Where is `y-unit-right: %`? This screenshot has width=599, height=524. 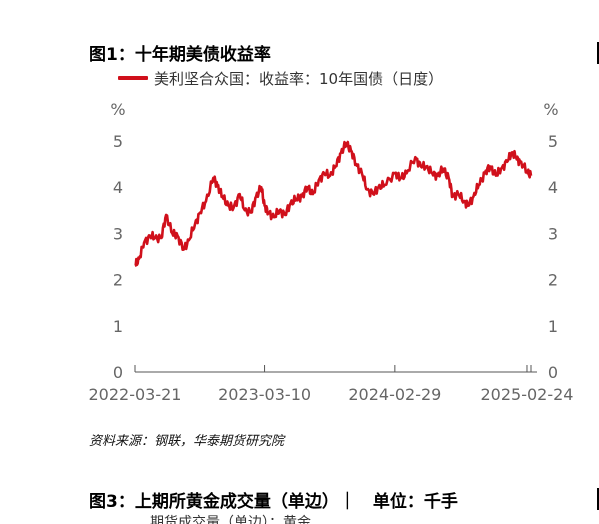
y-unit-right: % is located at coordinates (550, 109).